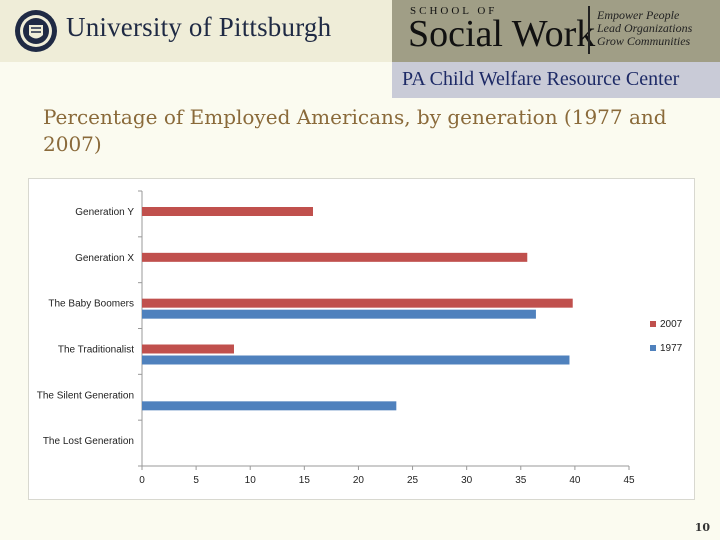 The width and height of the screenshot is (720, 540). I want to click on university-seal-icon, so click(36, 31).